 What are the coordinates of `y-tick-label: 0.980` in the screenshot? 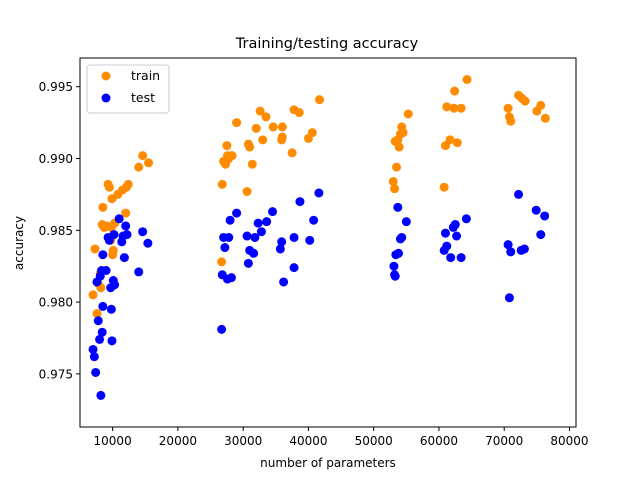 It's located at (56, 303).